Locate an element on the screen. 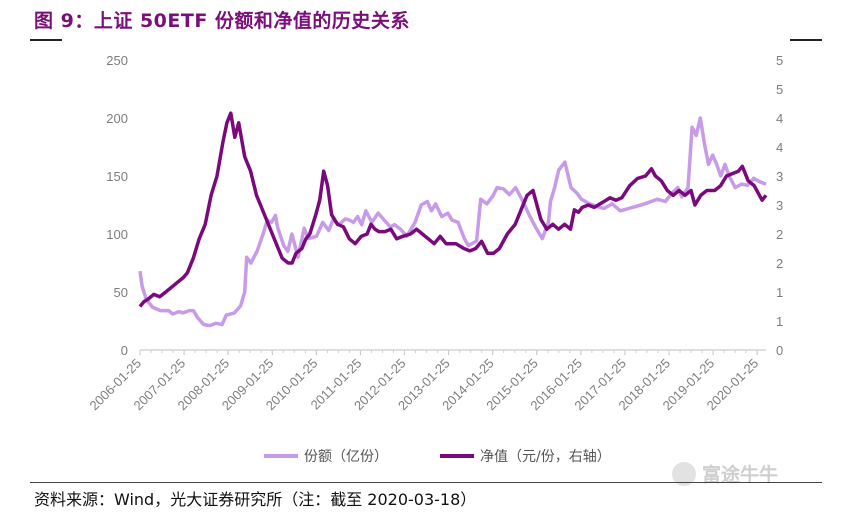 This screenshot has width=852, height=514. legend-item-share: 份额（亿份） is located at coordinates (326, 456).